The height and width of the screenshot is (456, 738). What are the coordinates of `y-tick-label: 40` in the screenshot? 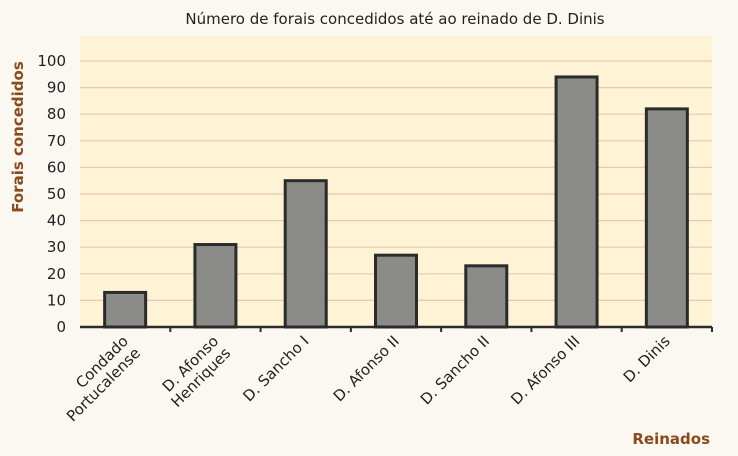 It's located at (56, 221).